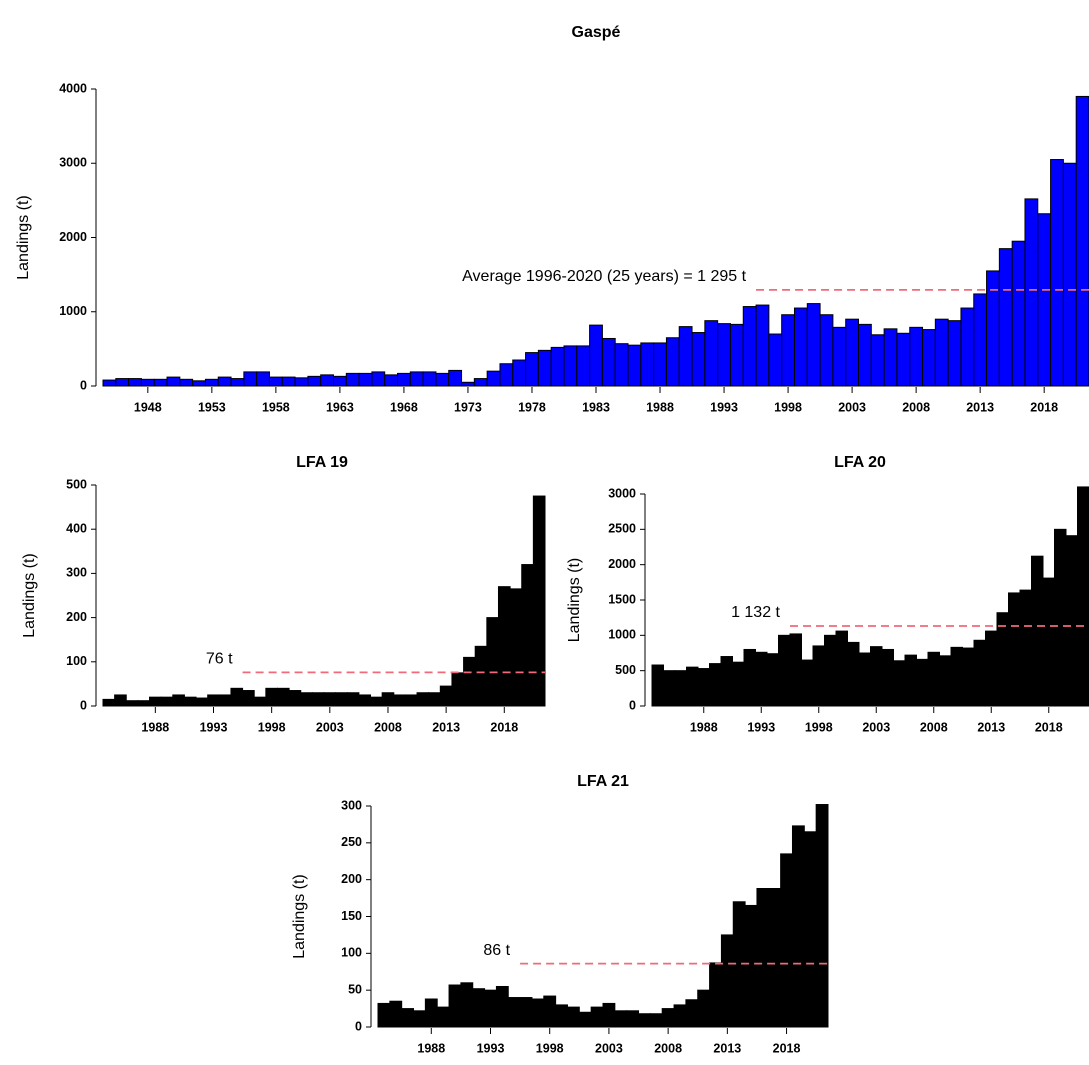 This screenshot has width=1089, height=1065. I want to click on y-tick-label: 200, so click(76, 617).